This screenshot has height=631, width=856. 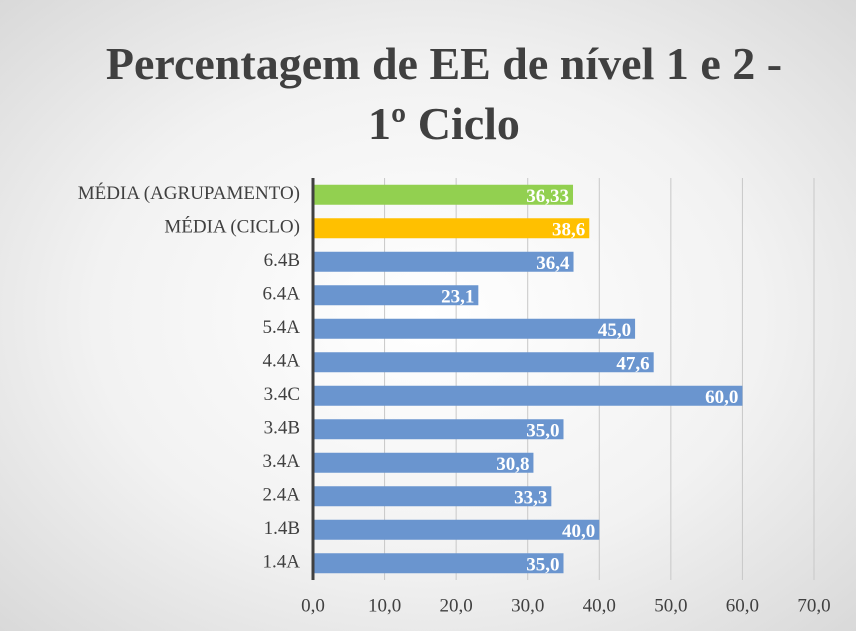 What do you see at coordinates (670, 605) in the screenshot?
I see `x-tick-label: 50,0` at bounding box center [670, 605].